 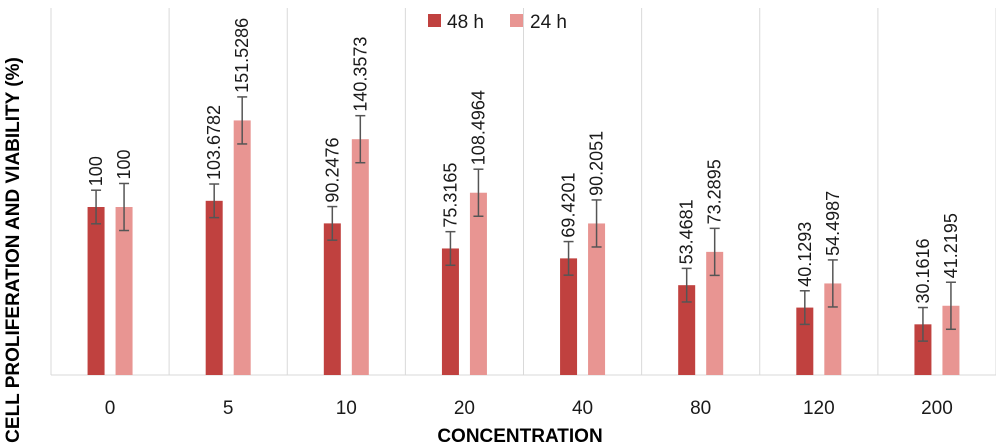 I want to click on data-label-24h: 100, so click(x=124, y=164).